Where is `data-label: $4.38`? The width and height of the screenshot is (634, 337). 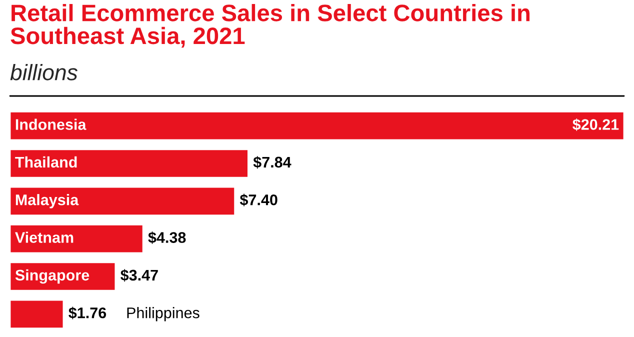 data-label: $4.38 is located at coordinates (167, 237).